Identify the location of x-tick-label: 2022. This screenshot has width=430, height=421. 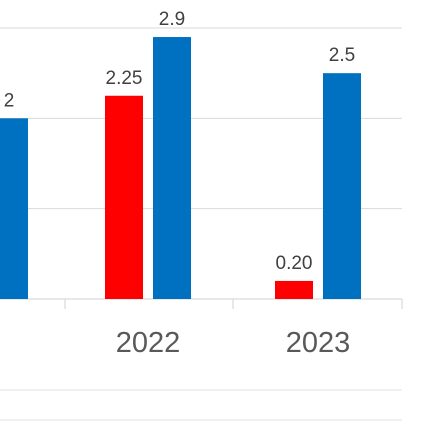
(148, 343).